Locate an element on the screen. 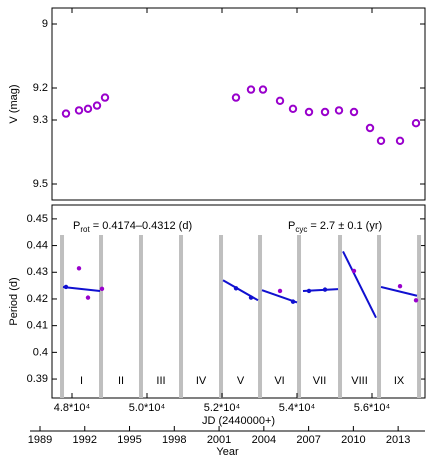 The height and width of the screenshot is (465, 436). y-tick-label: 9.5 is located at coordinates (40, 184).